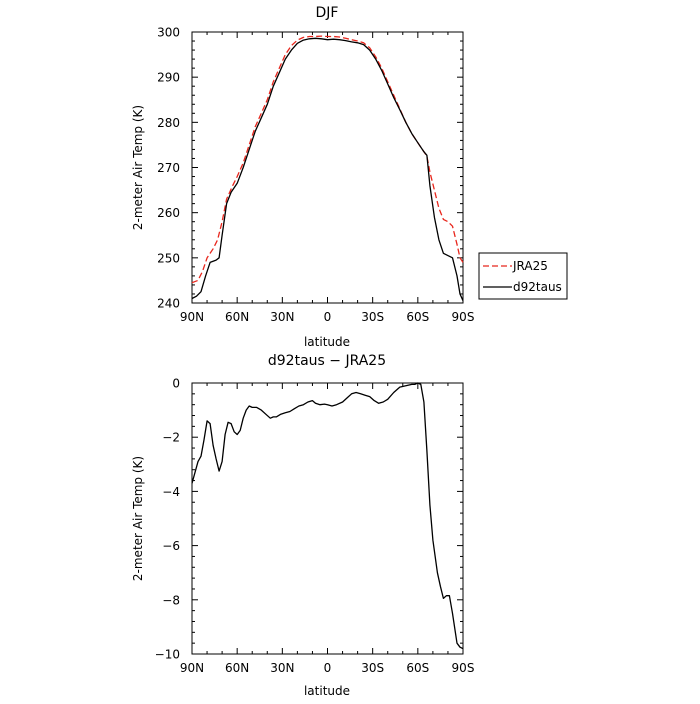 This screenshot has height=704, width=700. I want to click on y-tick-label: 240, so click(168, 304).